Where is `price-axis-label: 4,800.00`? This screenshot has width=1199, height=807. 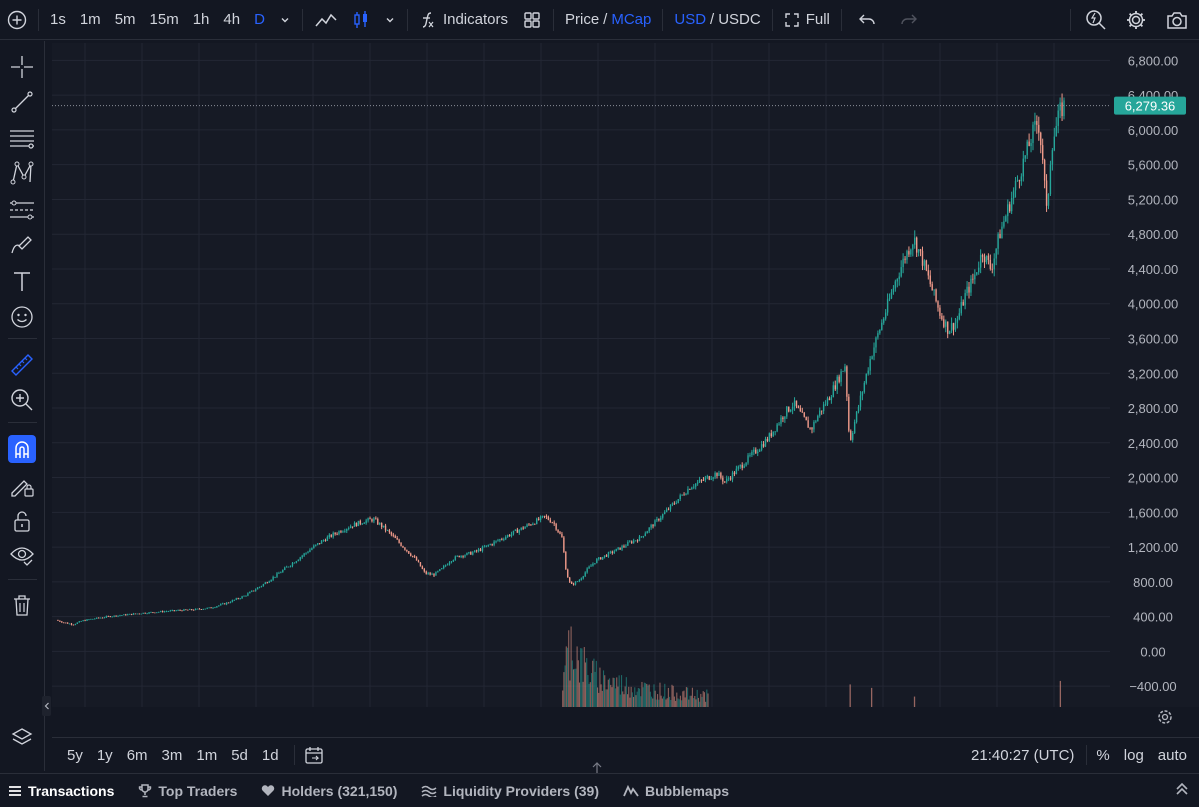
price-axis-label: 4,800.00 is located at coordinates (1153, 234).